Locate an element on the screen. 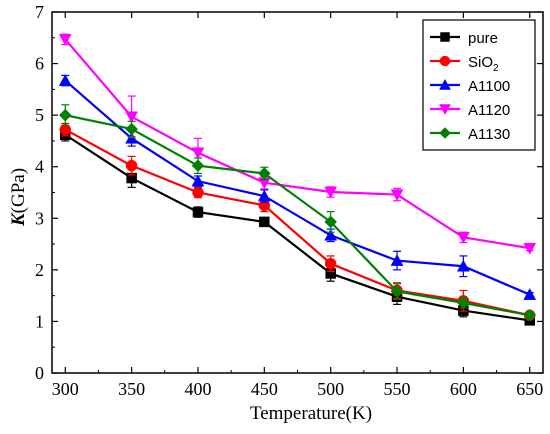 This screenshot has height=434, width=550. y-tick-label: 2 is located at coordinates (39, 270).